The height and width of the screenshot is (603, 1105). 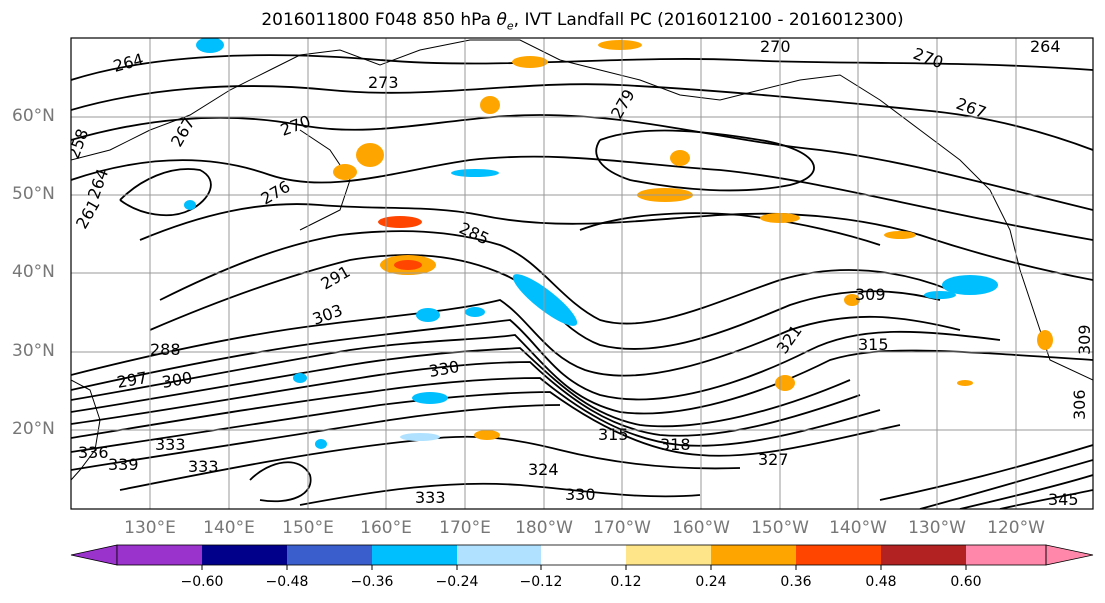 What do you see at coordinates (796, 582) in the screenshot?
I see `colorbar-tick-label: 0.36` at bounding box center [796, 582].